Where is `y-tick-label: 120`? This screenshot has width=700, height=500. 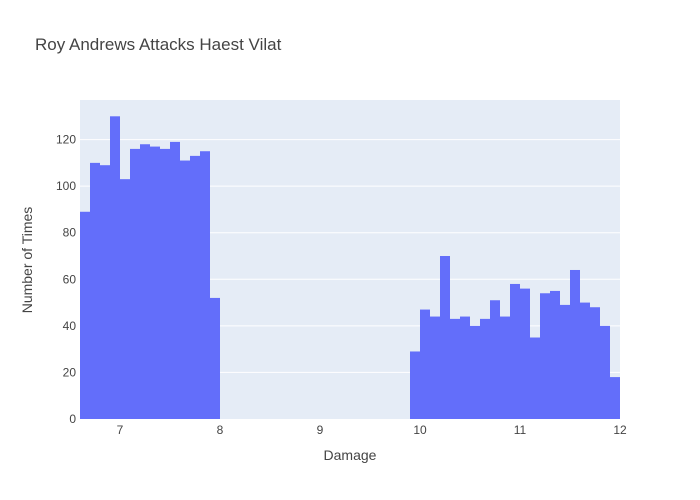
y-tick-label: 120 is located at coordinates (66, 140).